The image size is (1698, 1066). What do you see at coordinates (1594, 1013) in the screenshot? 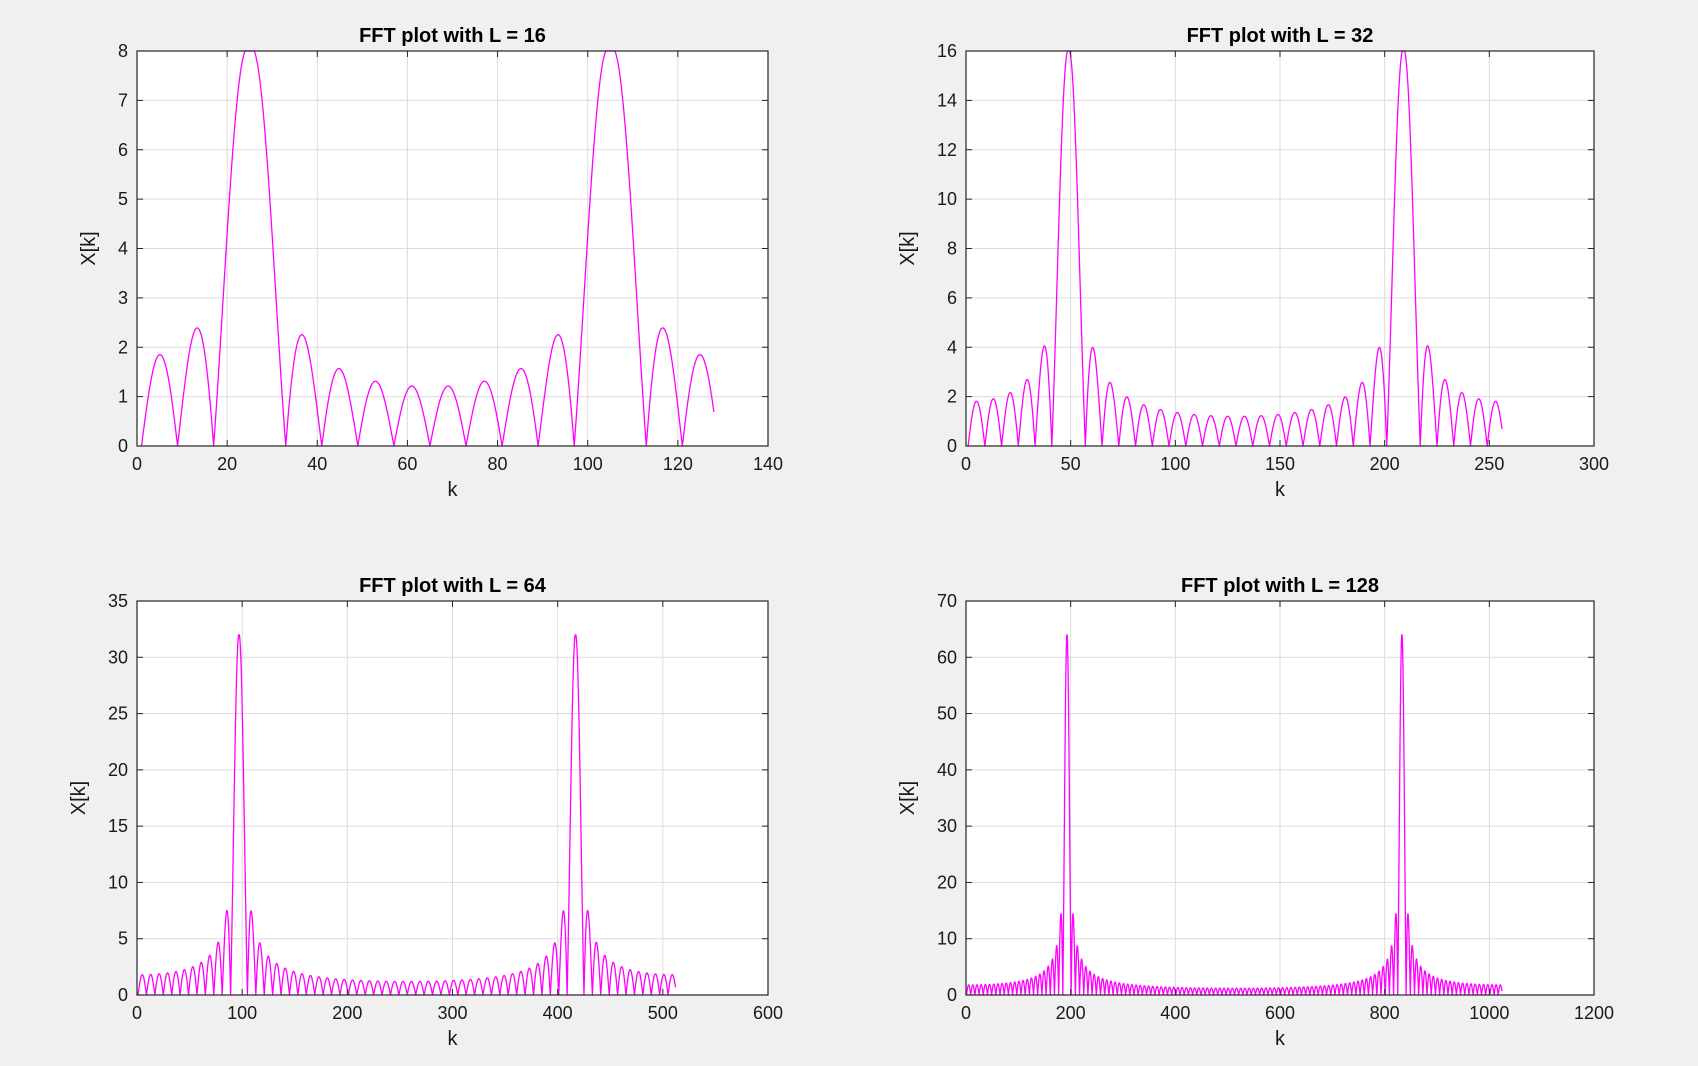
I see `x-tick-label: 1200` at bounding box center [1594, 1013].